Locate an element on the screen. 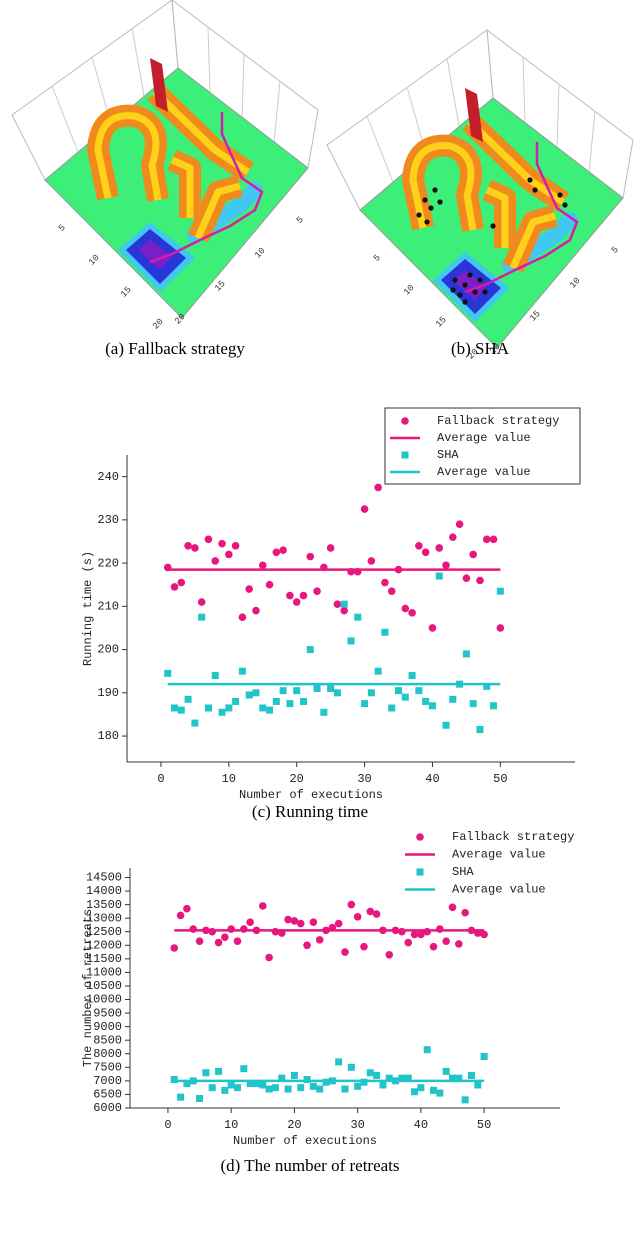 Image resolution: width=642 pixels, height=1236 pixels. x-tick-label: 0 is located at coordinates (160, 779).